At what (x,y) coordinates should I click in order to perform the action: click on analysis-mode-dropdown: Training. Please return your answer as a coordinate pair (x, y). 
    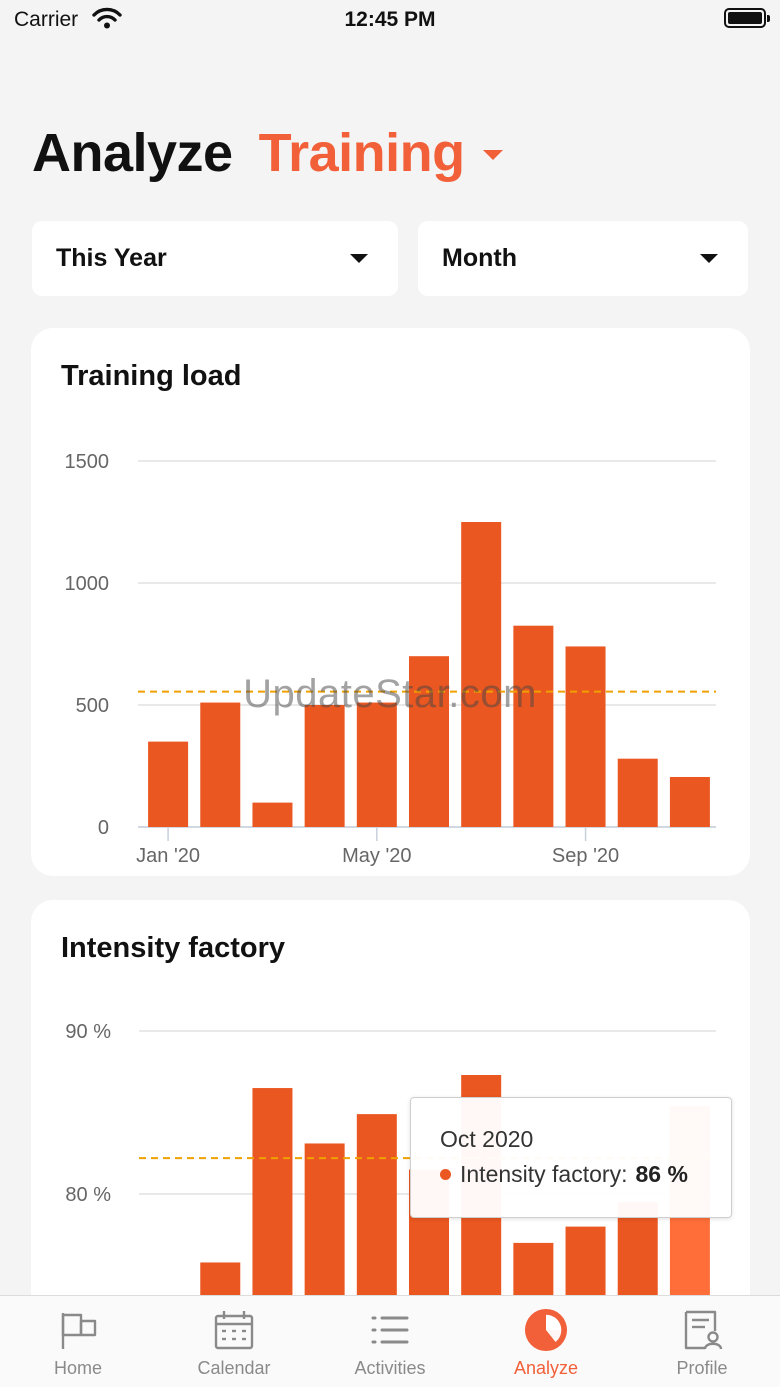
    Looking at the image, I should click on (381, 153).